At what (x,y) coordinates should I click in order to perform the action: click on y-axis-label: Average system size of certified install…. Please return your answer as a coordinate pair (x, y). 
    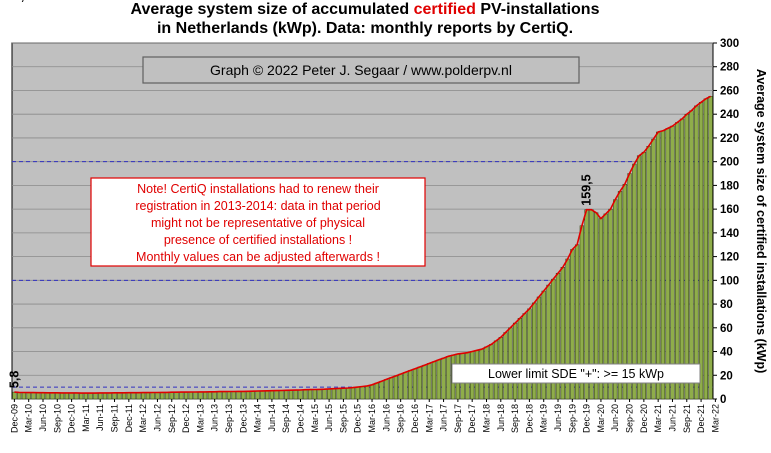
    Looking at the image, I should click on (761, 221).